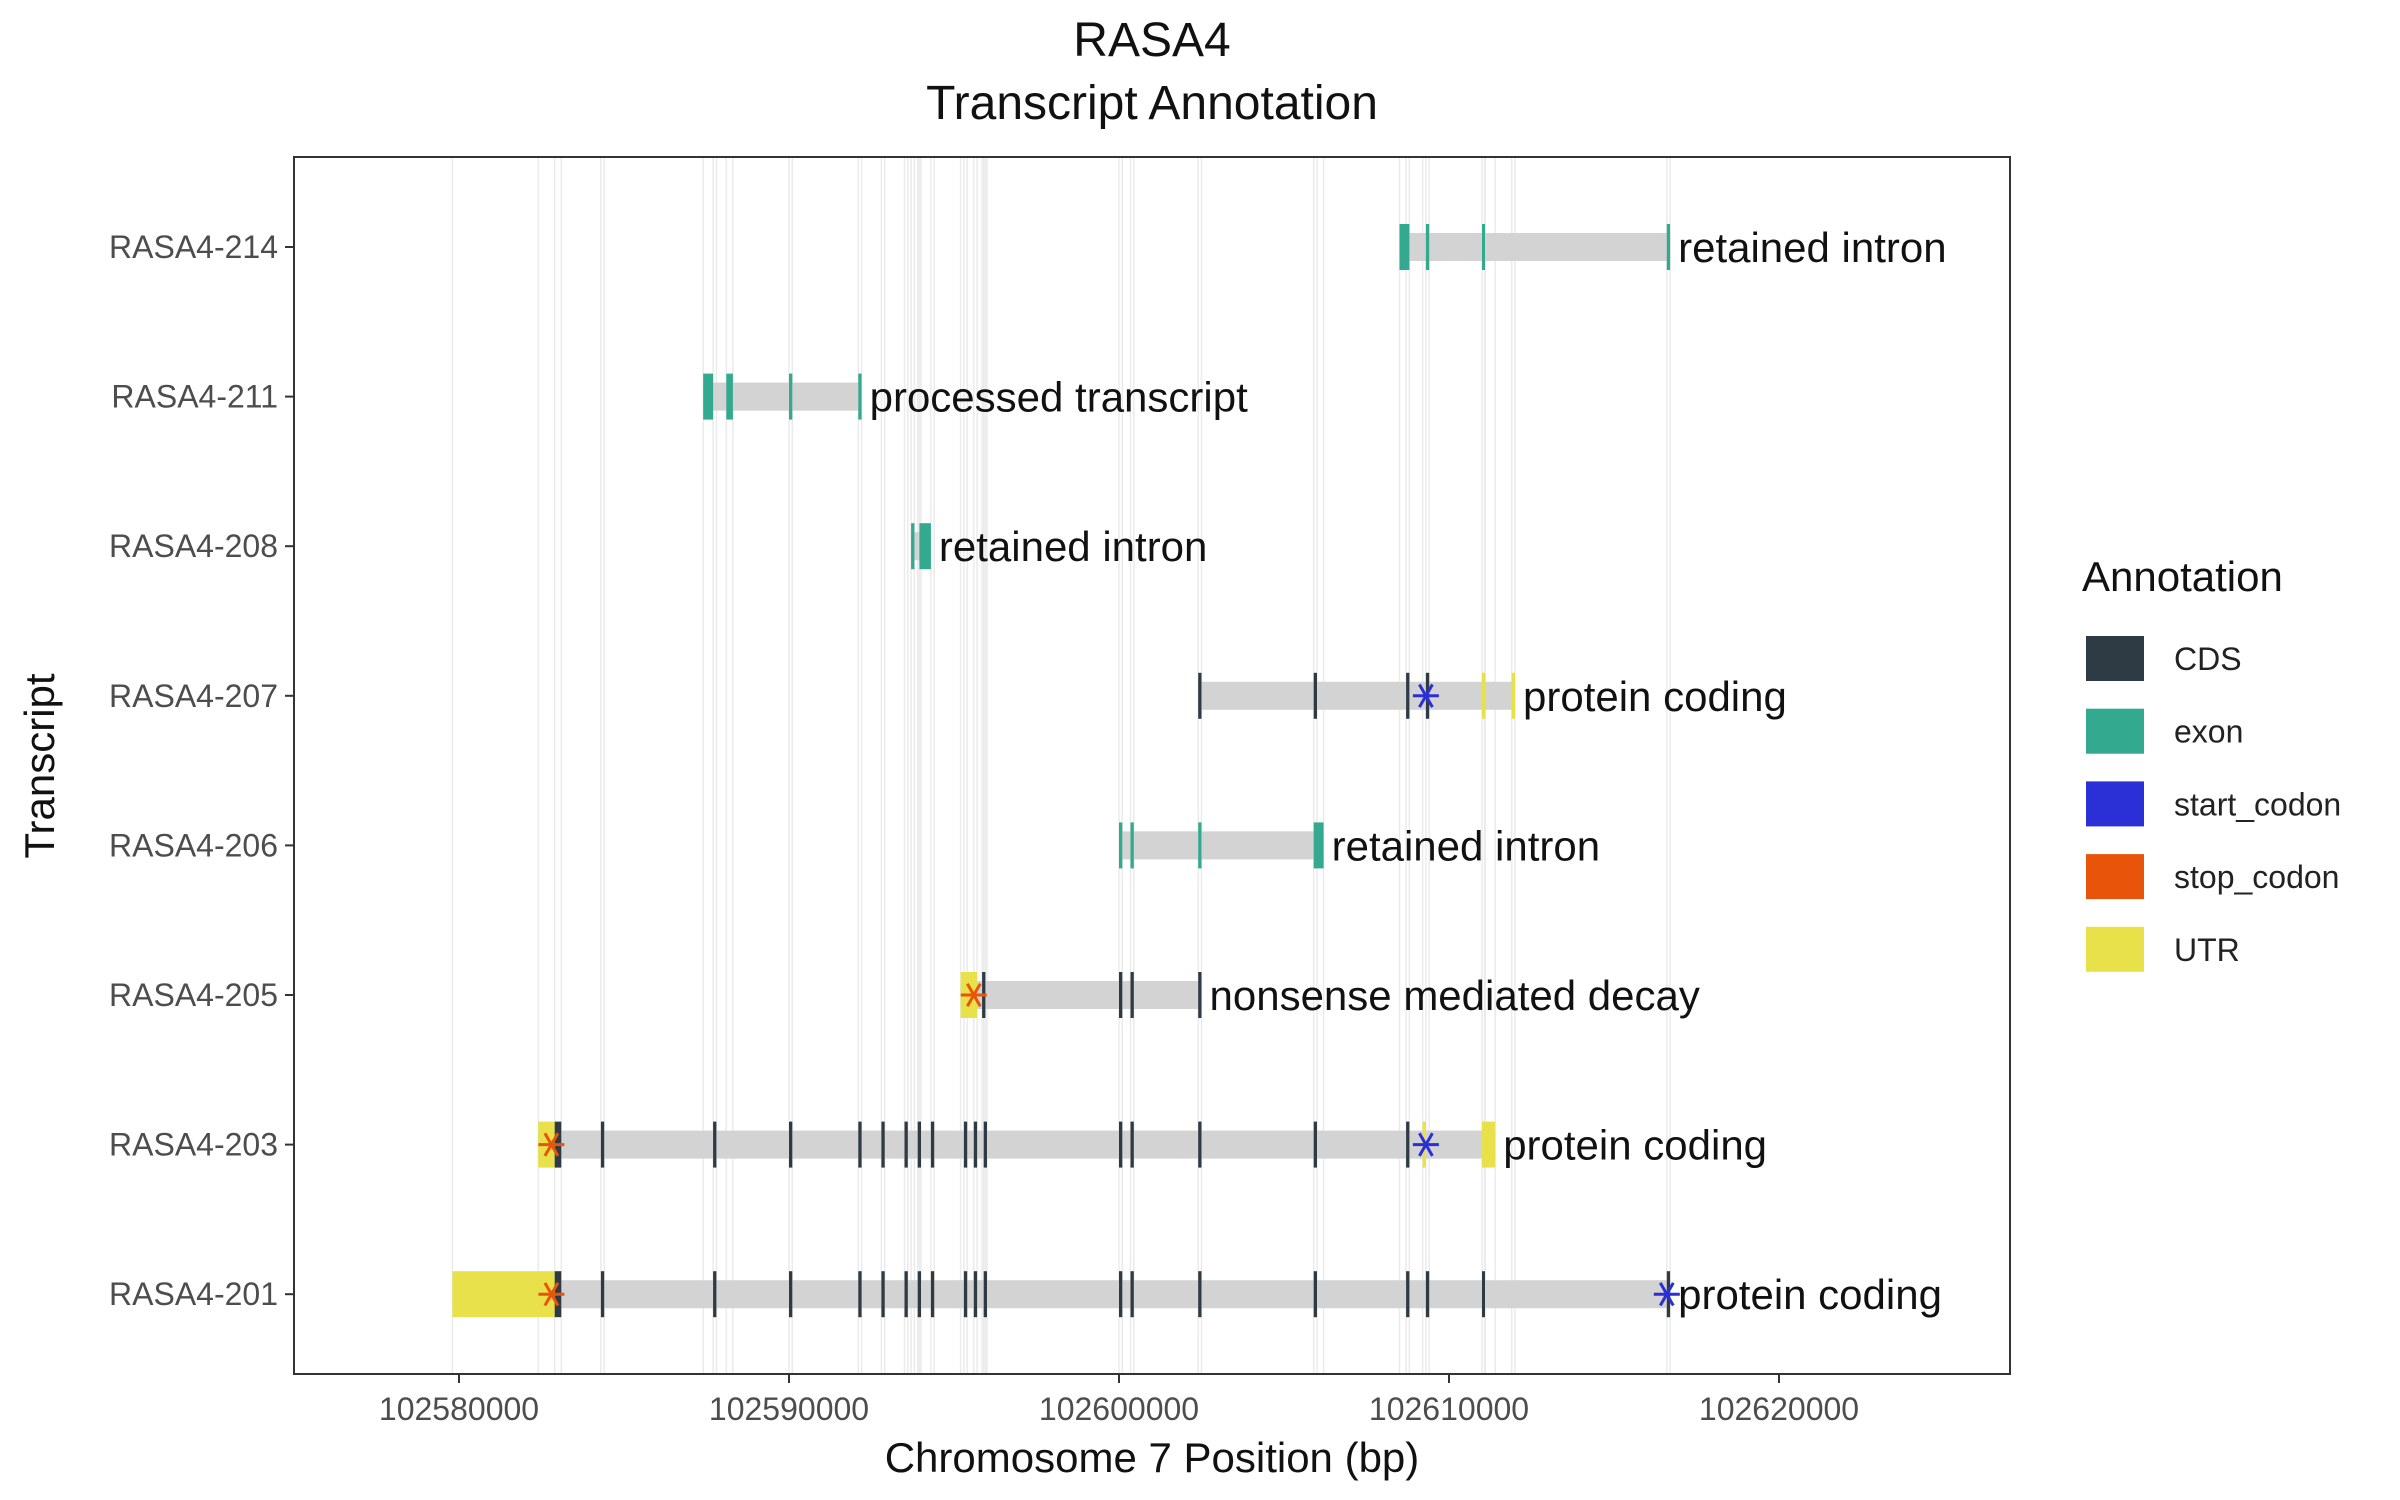  I want to click on start-codon-marker, so click(1666, 1294).